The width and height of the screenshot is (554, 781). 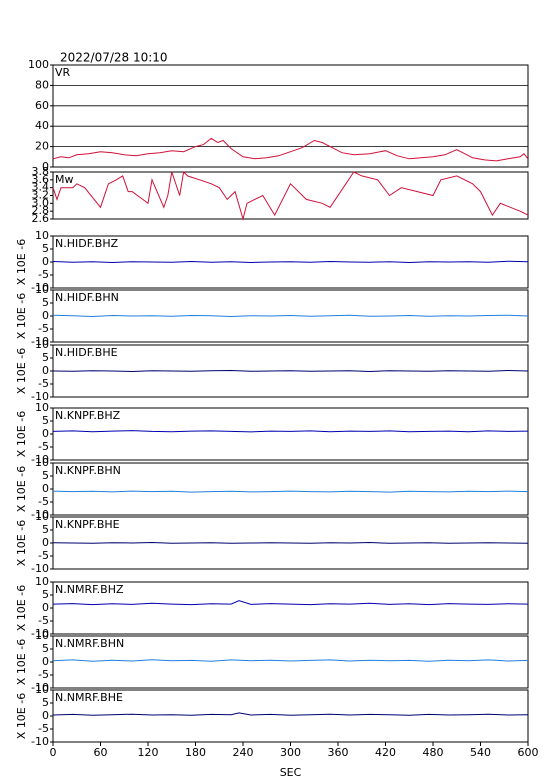 I want to click on y-tick-label: 40, so click(x=42, y=125).